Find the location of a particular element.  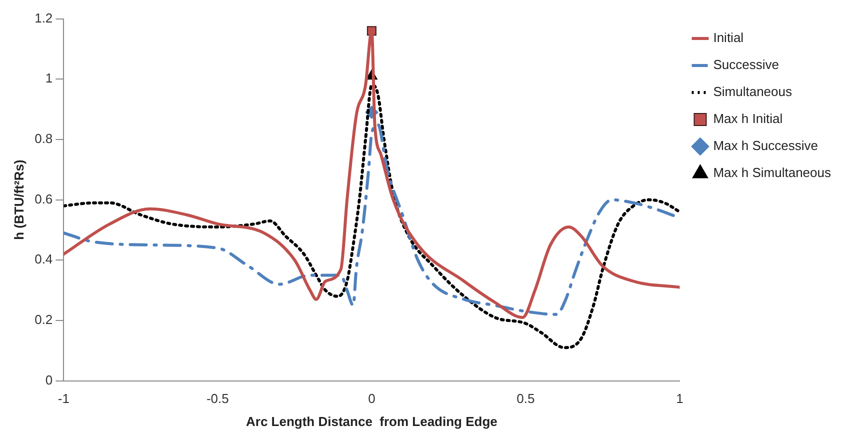

y-tick-label: 0.6 is located at coordinates (43, 198).